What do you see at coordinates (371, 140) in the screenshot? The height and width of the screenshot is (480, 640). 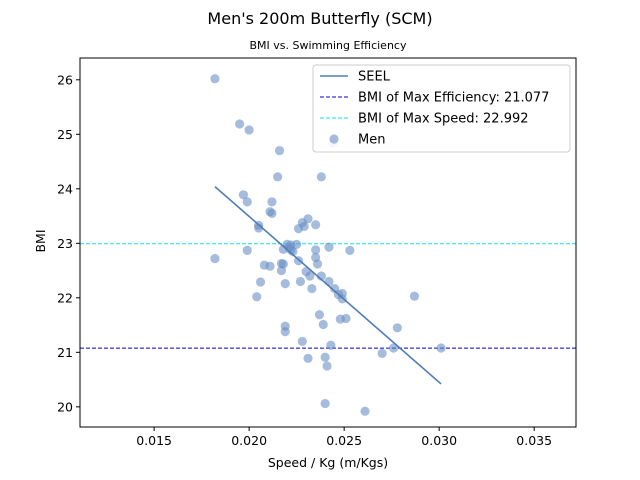 I see `legend-label: Men` at bounding box center [371, 140].